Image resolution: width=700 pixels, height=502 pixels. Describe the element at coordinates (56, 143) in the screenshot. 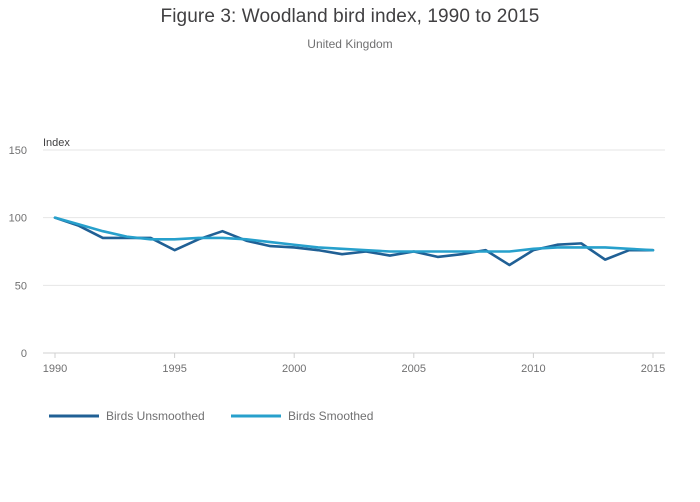

I see `y-axis-label: Index` at that location.